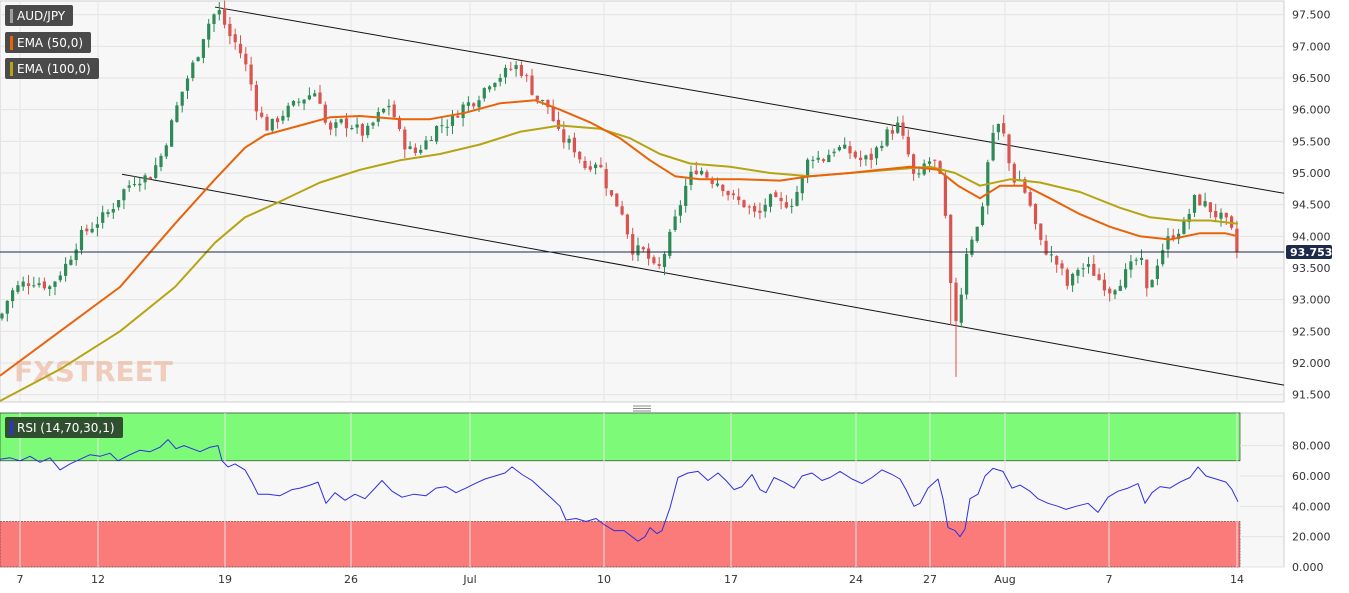  Describe the element at coordinates (11, 15) in the screenshot. I see `legend-symbol-swatch` at that location.